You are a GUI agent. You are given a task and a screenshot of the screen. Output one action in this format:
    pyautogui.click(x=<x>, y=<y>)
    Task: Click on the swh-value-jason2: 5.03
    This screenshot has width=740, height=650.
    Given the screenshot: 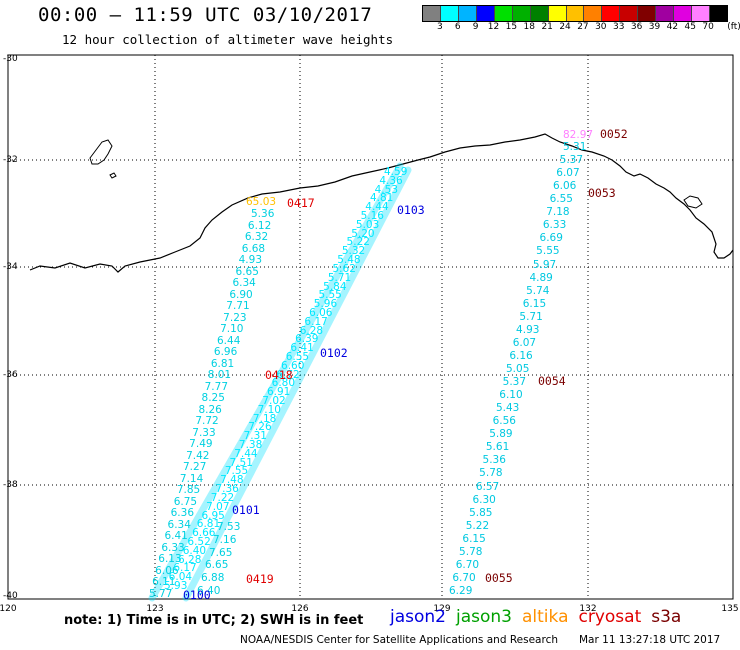 What is the action you would take?
    pyautogui.click(x=367, y=224)
    